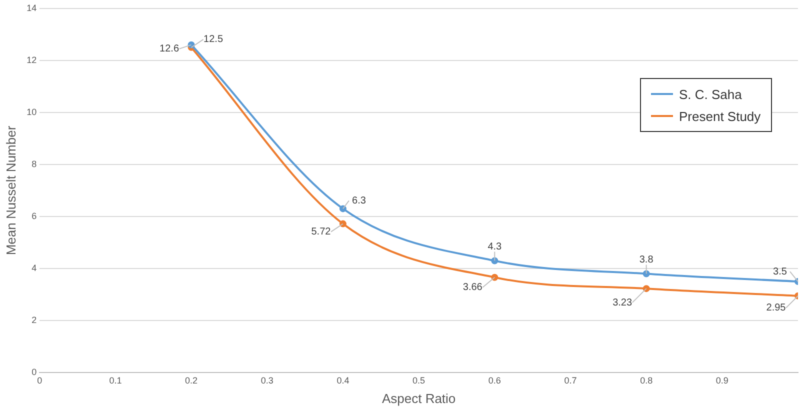 Image resolution: width=804 pixels, height=409 pixels. I want to click on x-tick-label: 0.5, so click(419, 380).